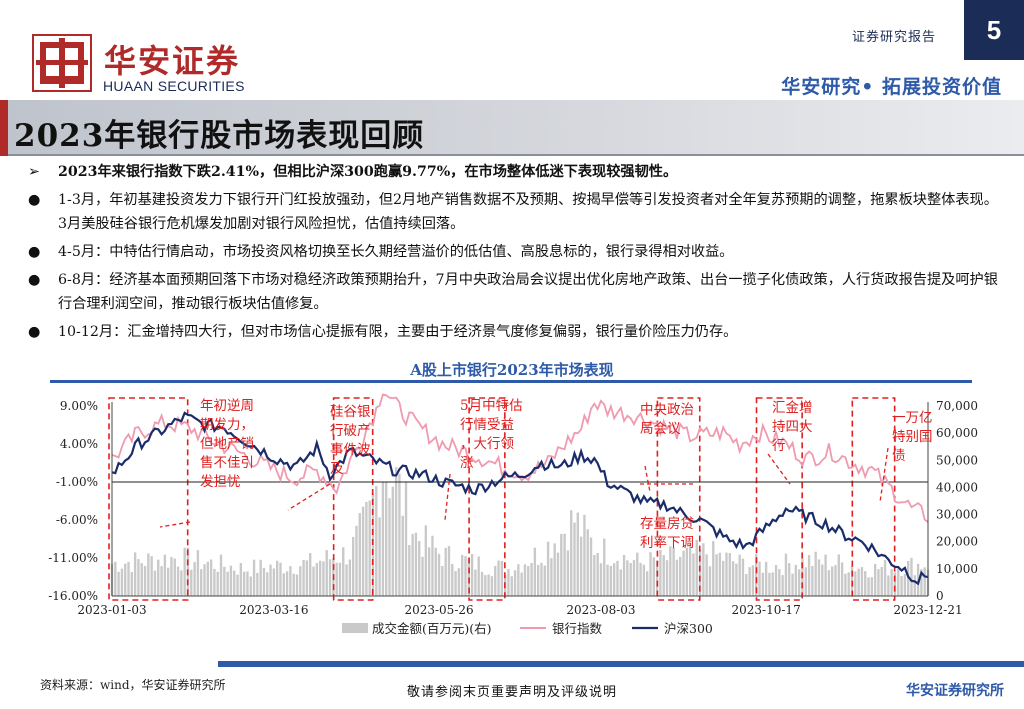  What do you see at coordinates (353, 499) in the screenshot?
I see `highlight-period-box` at bounding box center [353, 499].